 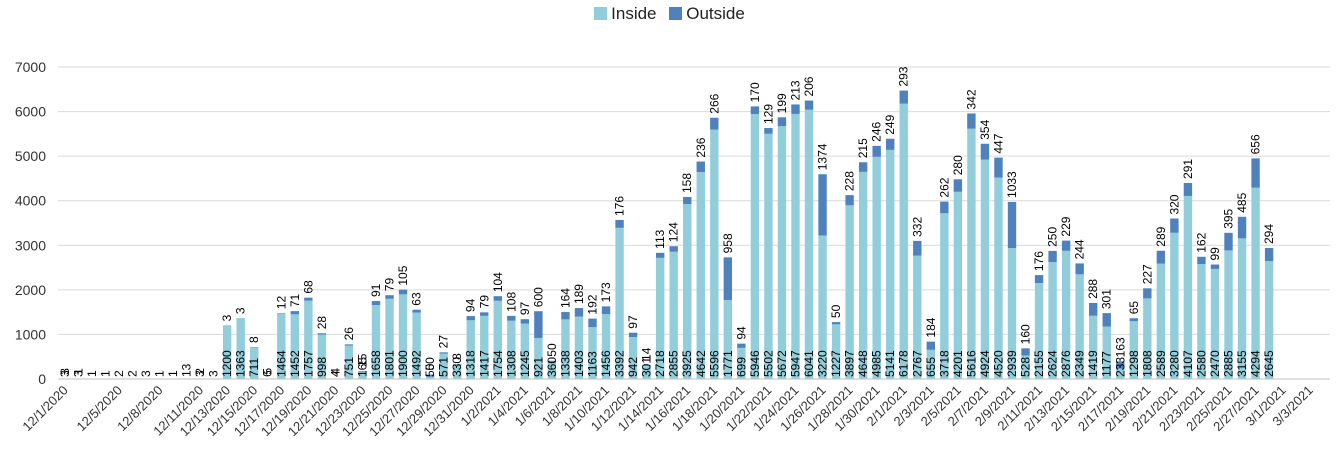 I want to click on data-label-inside: 1801, so click(x=390, y=363).